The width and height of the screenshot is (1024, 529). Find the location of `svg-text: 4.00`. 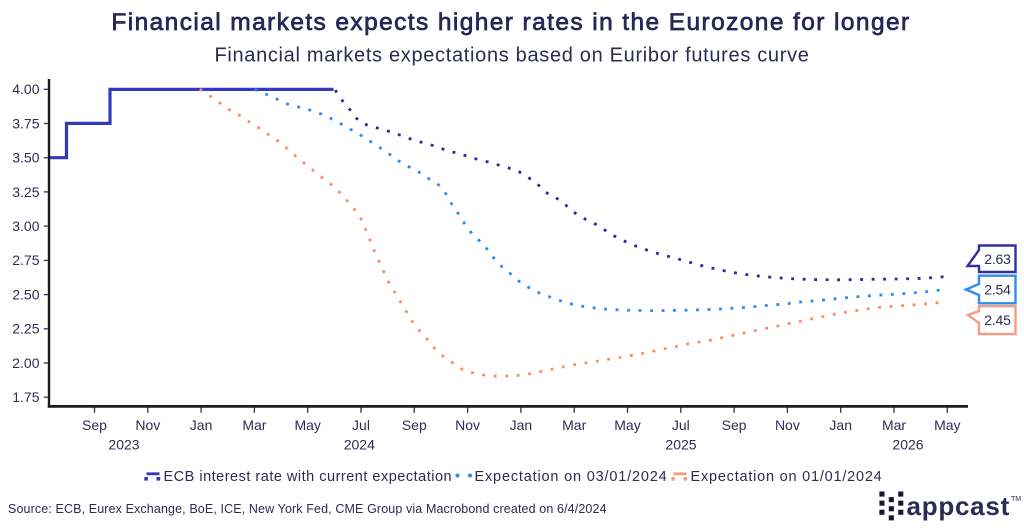

svg-text: 4.00 is located at coordinates (25, 89).